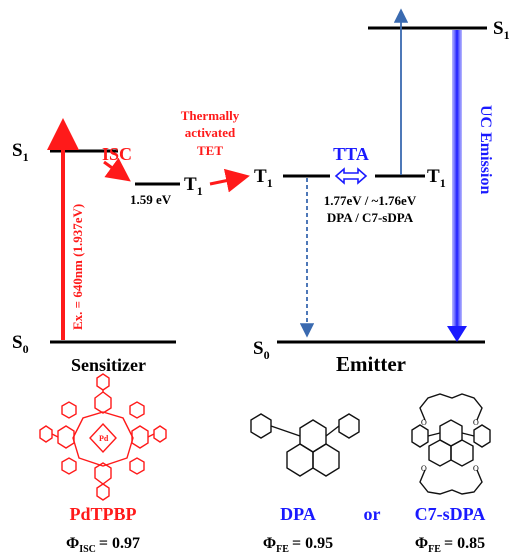 The width and height of the screenshot is (516, 554). Describe the element at coordinates (370, 217) in the screenshot. I see `emitter-names: DPA / C7-sDPA` at that location.